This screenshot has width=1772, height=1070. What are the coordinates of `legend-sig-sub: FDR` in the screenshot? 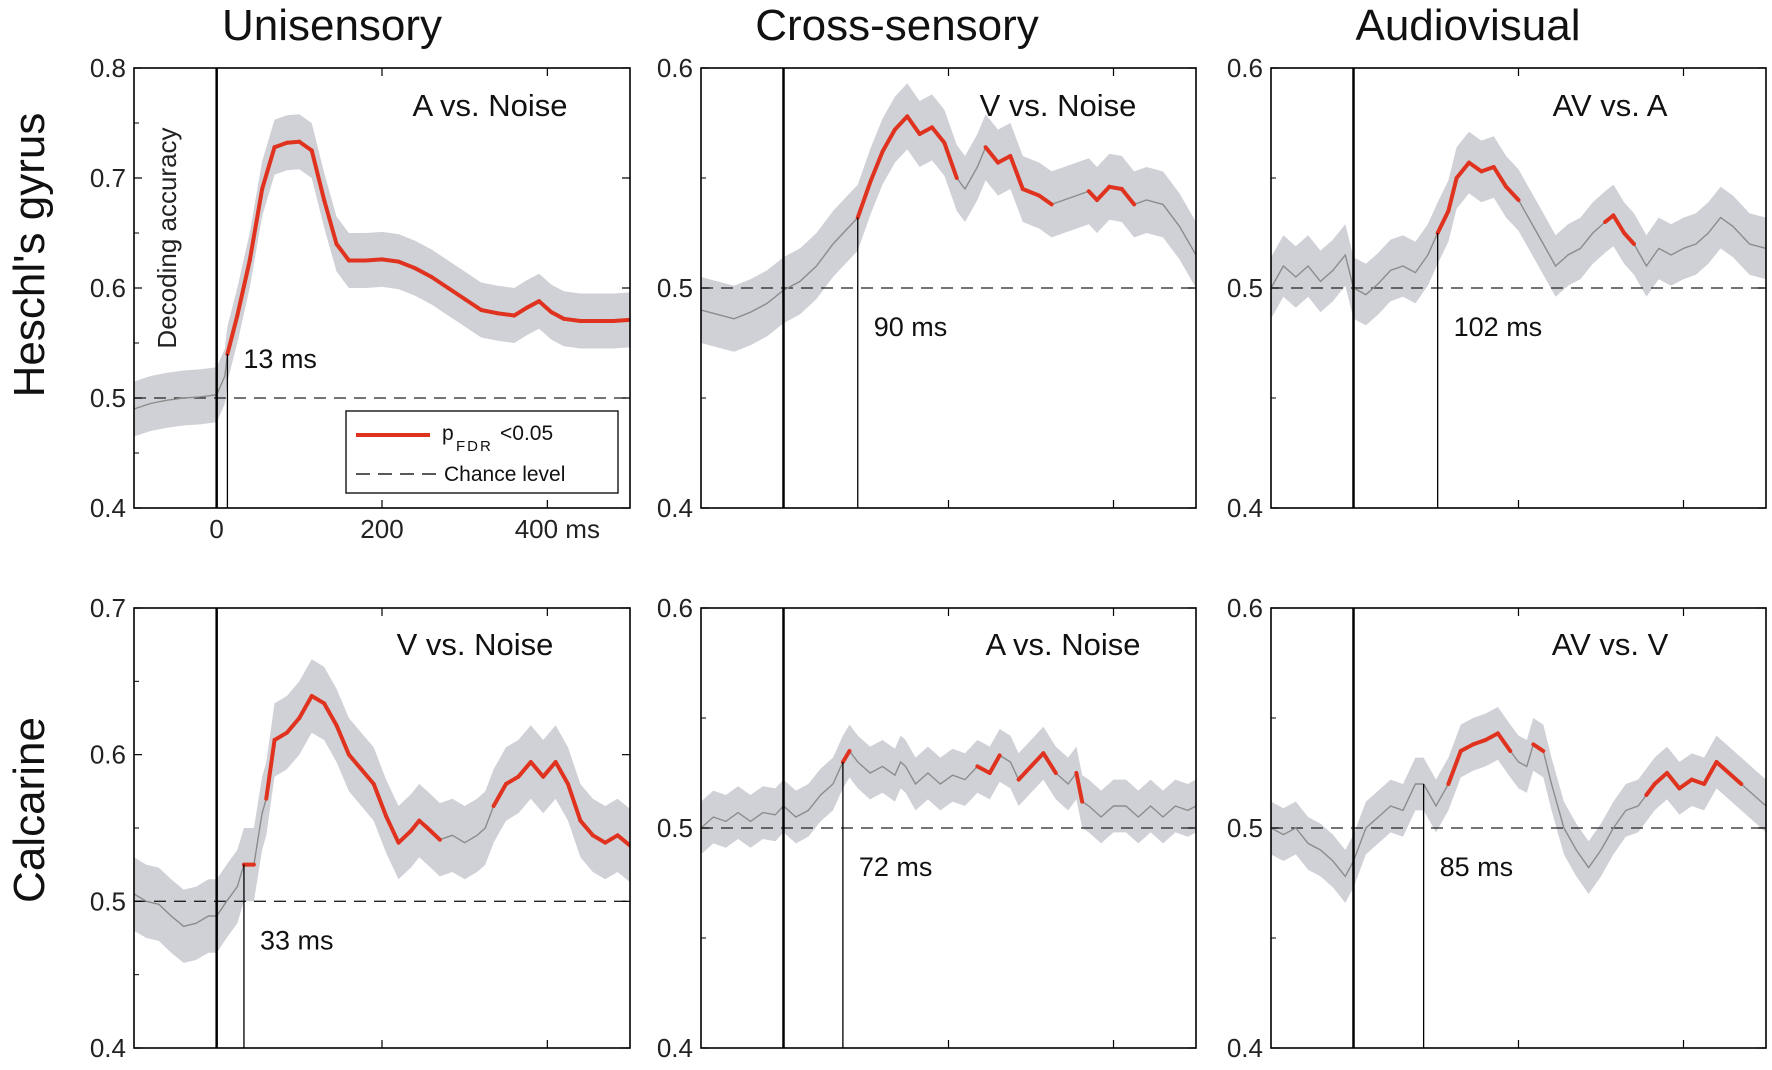 It's located at (474, 446).